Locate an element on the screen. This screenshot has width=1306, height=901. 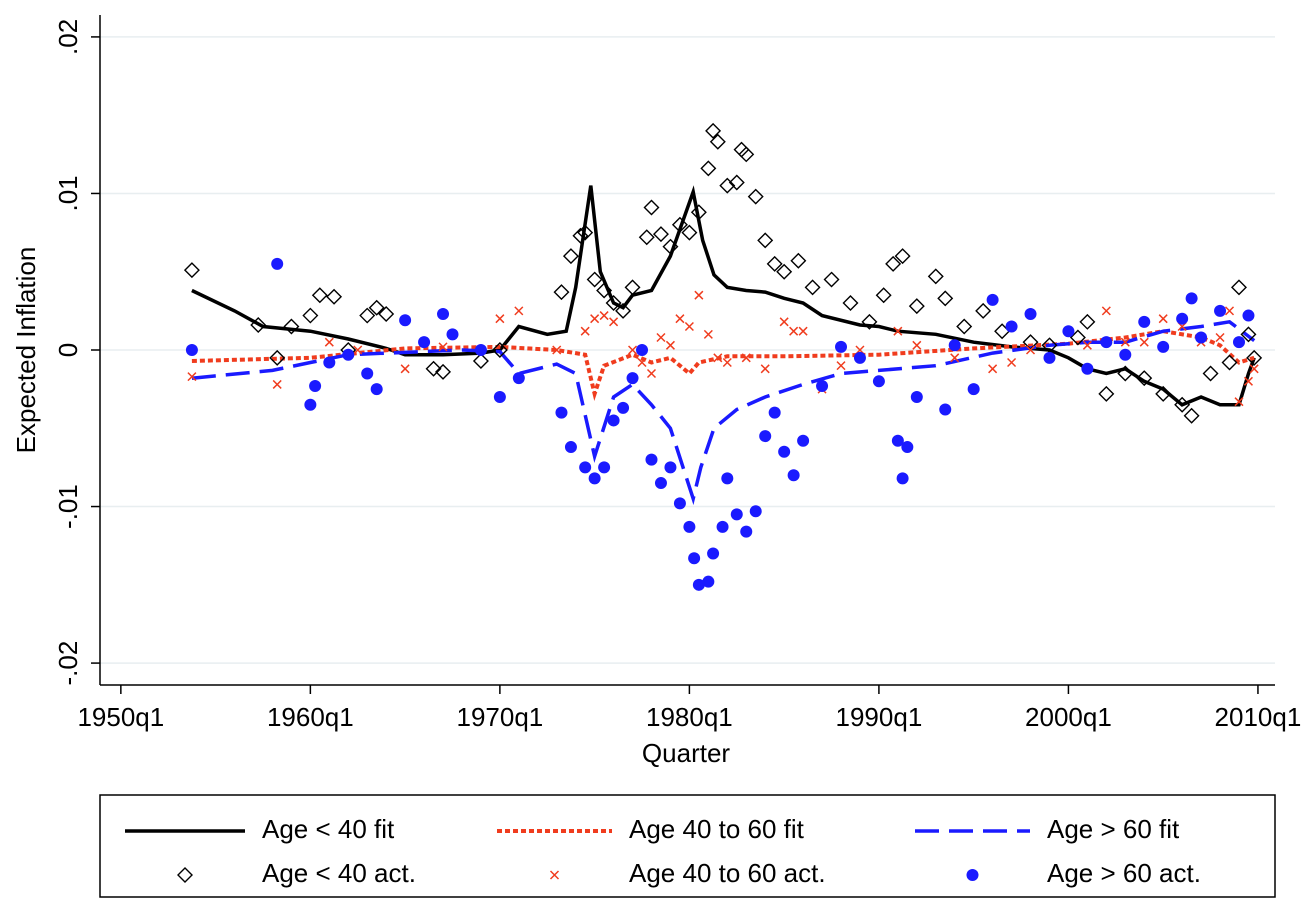
x-tick-label: 1970q1 is located at coordinates (499, 717).